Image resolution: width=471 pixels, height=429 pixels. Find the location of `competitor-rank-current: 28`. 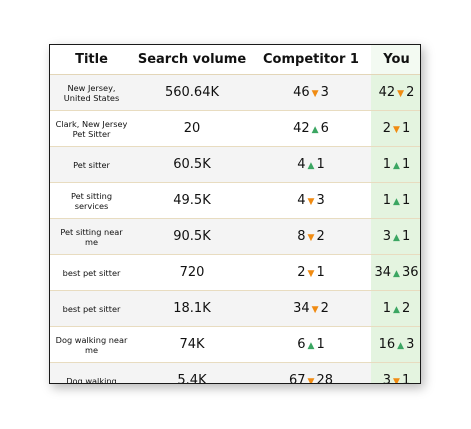

competitor-rank-current: 28 is located at coordinates (324, 378).